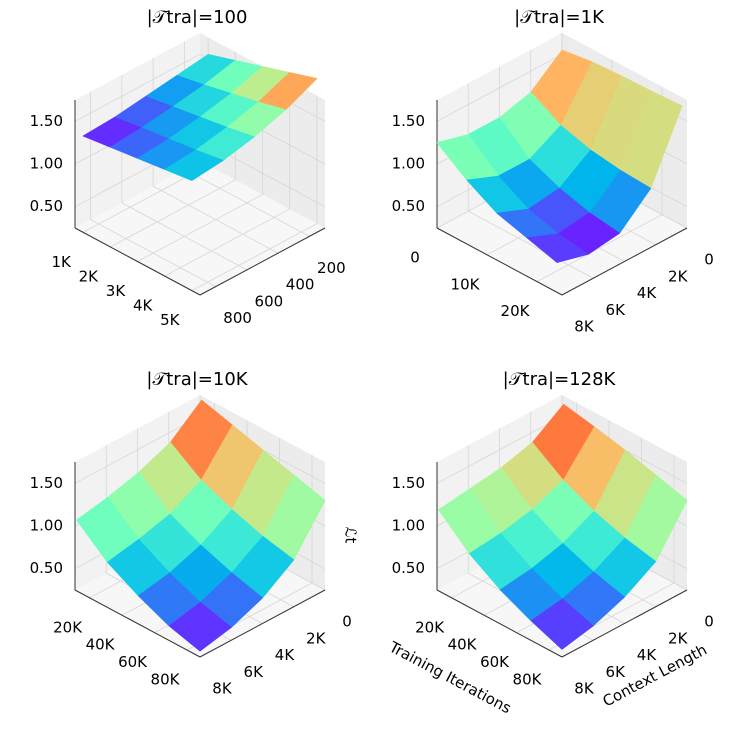  What do you see at coordinates (300, 285) in the screenshot?
I see `y-tick-label: 400` at bounding box center [300, 285].